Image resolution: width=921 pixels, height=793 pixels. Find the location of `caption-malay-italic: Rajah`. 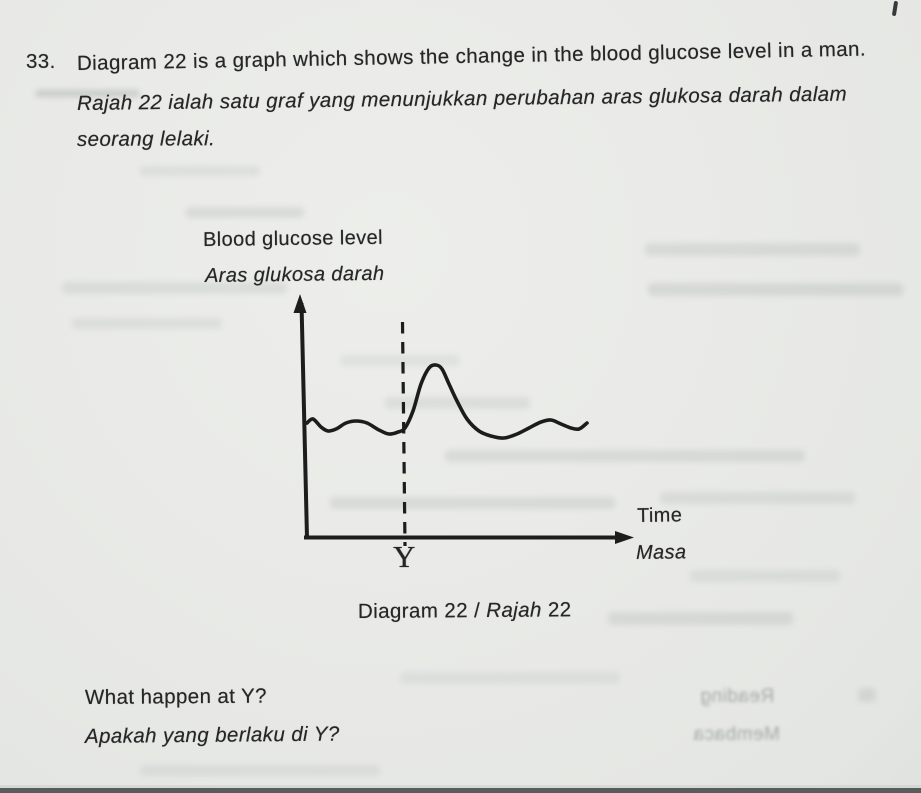

caption-malay-italic: Rajah is located at coordinates (514, 610).